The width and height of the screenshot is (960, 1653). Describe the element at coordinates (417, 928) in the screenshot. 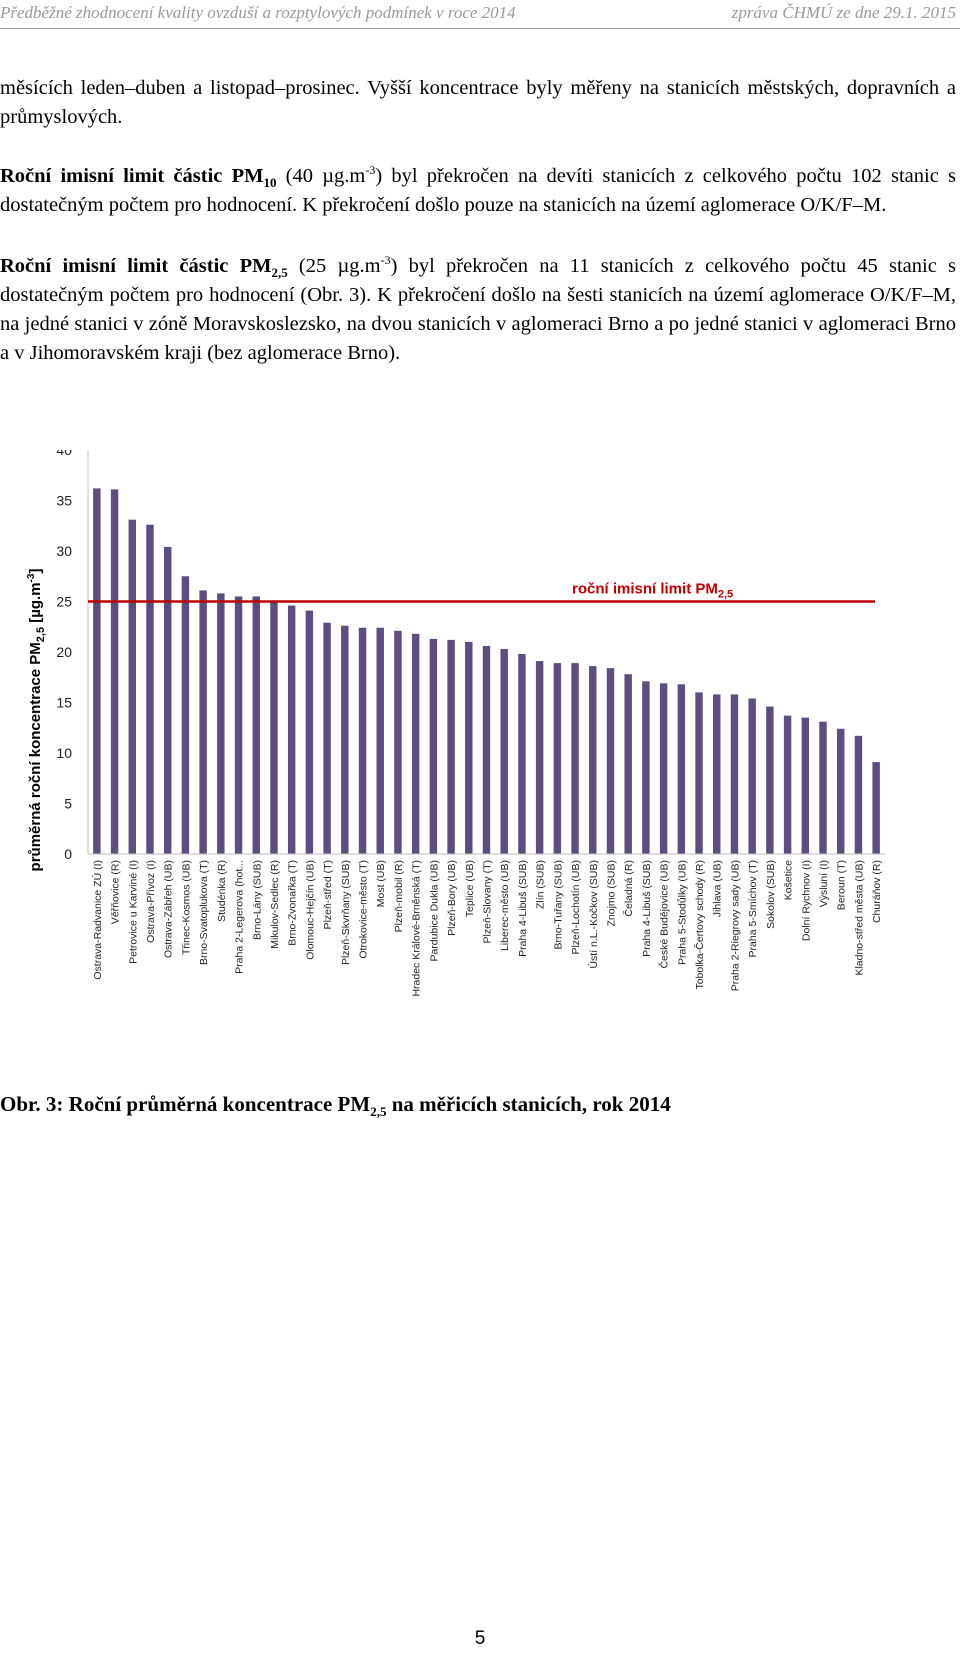

I see `x-tick-label: Hradec Králové-Brněnská (T)` at that location.